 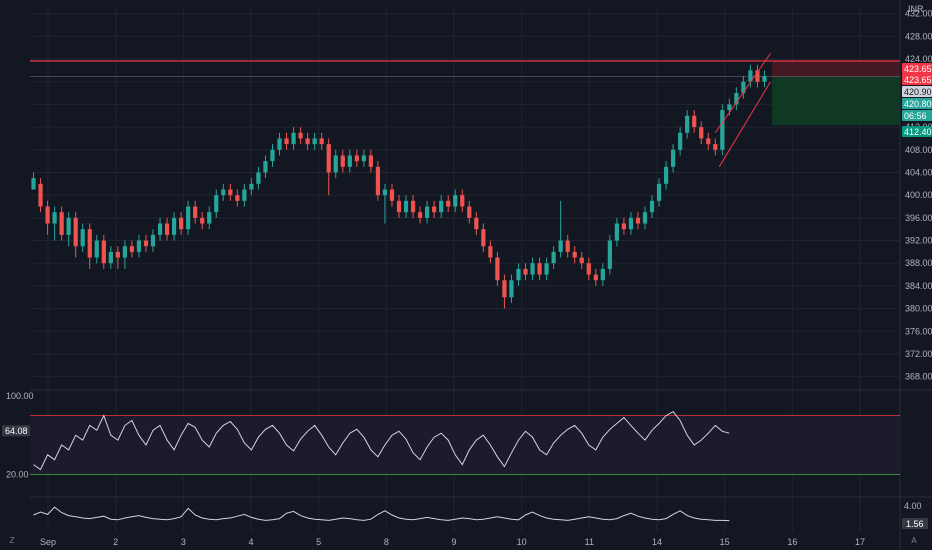 I want to click on auto-scale-icon: A, so click(x=914, y=540).